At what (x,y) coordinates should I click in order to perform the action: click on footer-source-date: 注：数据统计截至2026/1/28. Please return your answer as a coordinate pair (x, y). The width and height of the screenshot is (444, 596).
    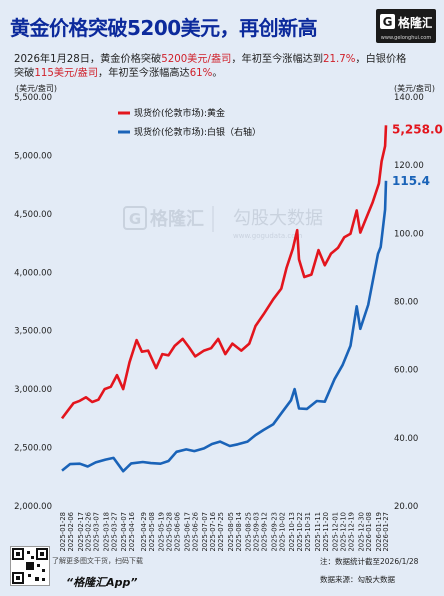
    Looking at the image, I should click on (369, 561).